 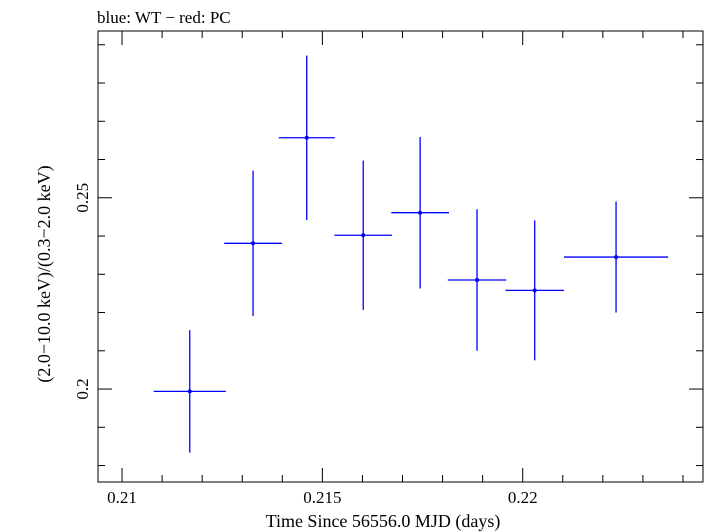 What do you see at coordinates (82, 388) in the screenshot?
I see `y-tick-label: 0.2` at bounding box center [82, 388].